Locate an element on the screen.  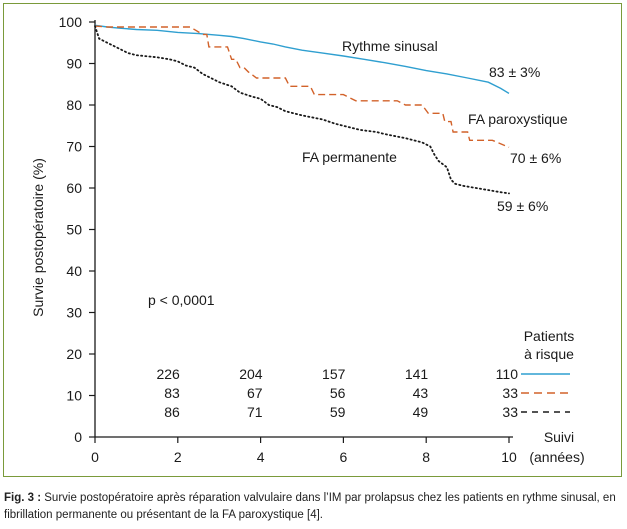
at-risk-count: 110 is located at coordinates (507, 374).